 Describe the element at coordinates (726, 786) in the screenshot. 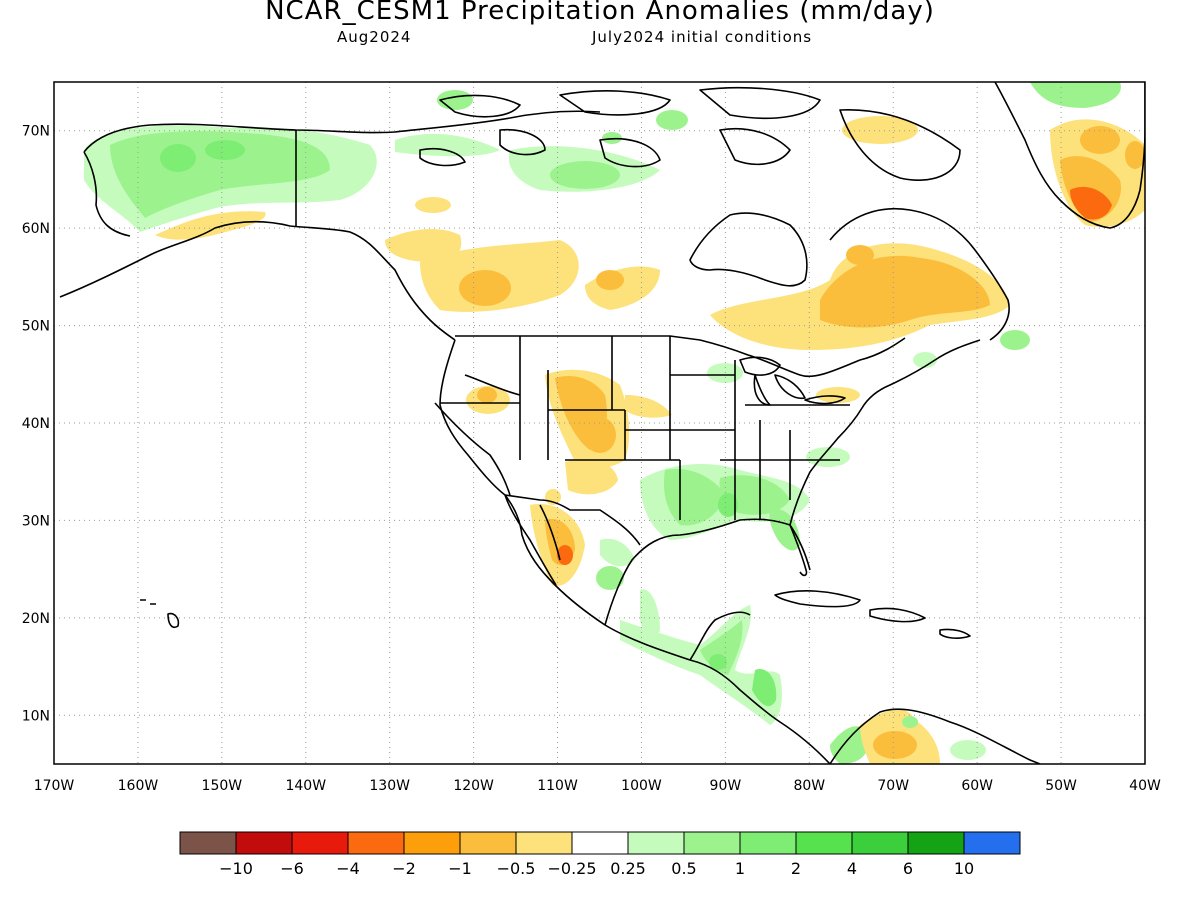

I see `lon-label: 90W` at that location.